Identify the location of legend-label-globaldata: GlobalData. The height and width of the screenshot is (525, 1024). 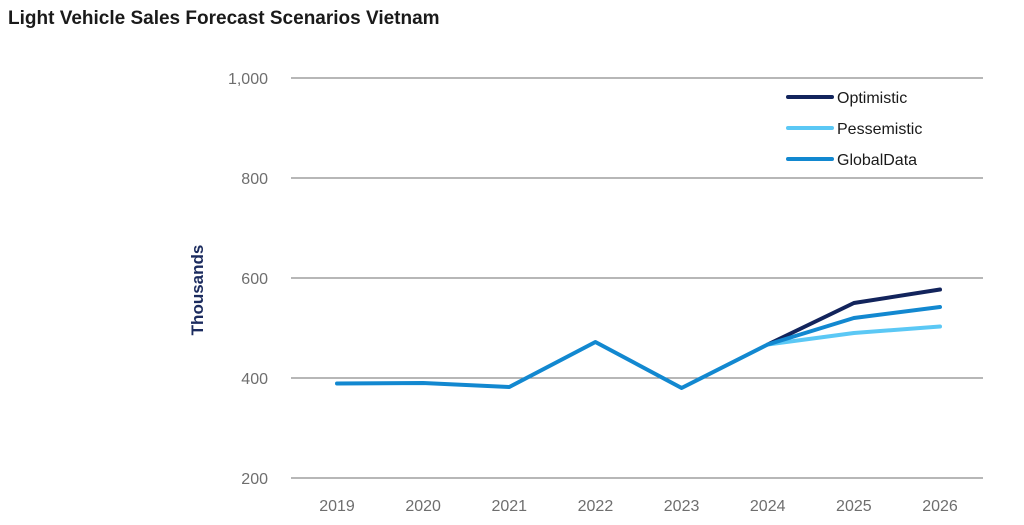
(877, 160).